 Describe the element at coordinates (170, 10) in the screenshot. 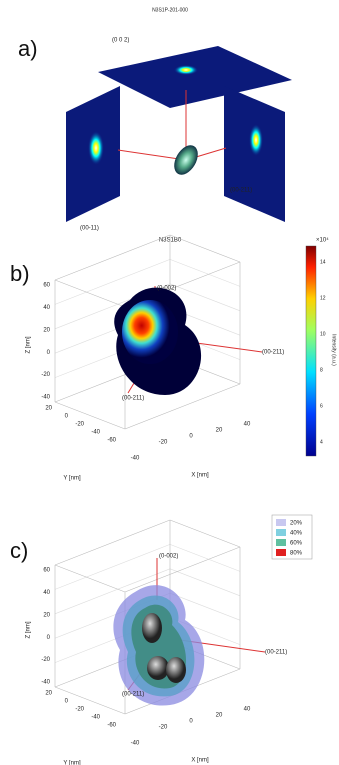

I see `panel-title: N3S1P-201-000` at that location.